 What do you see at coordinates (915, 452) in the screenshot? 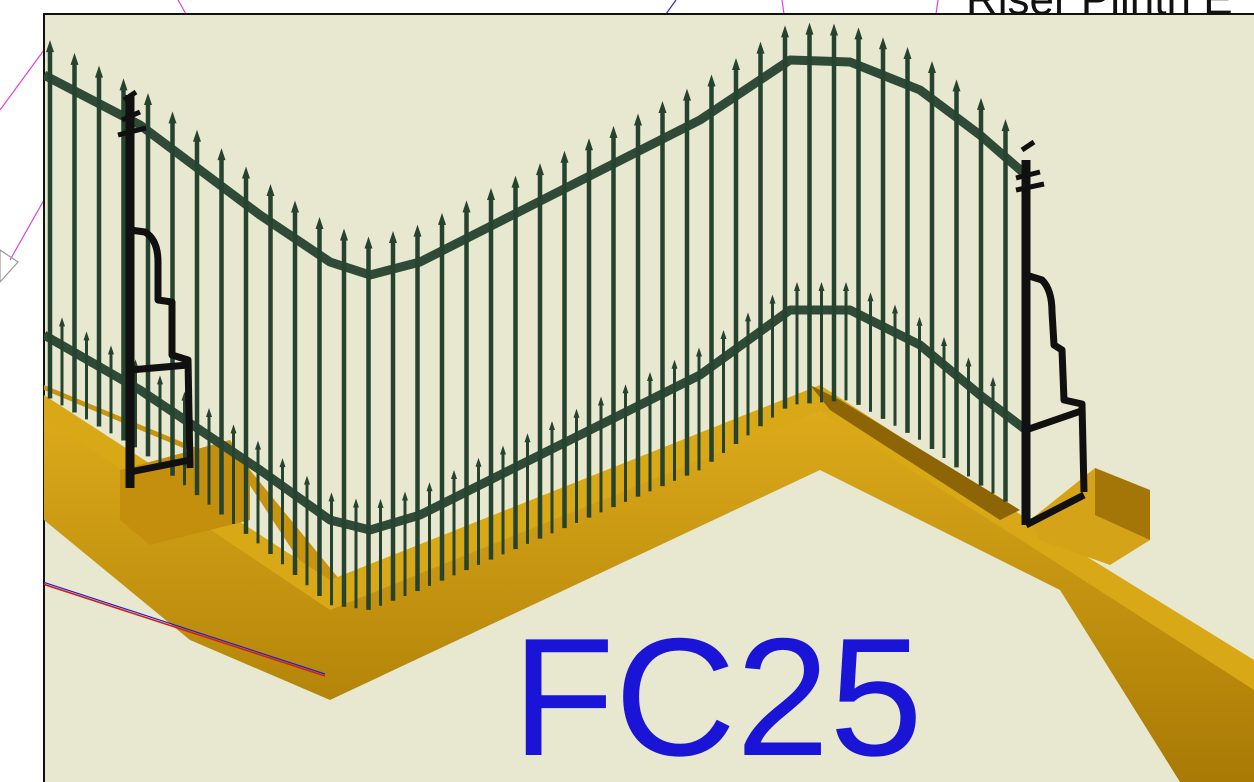
I see `plinth-inner-shadow` at bounding box center [915, 452].